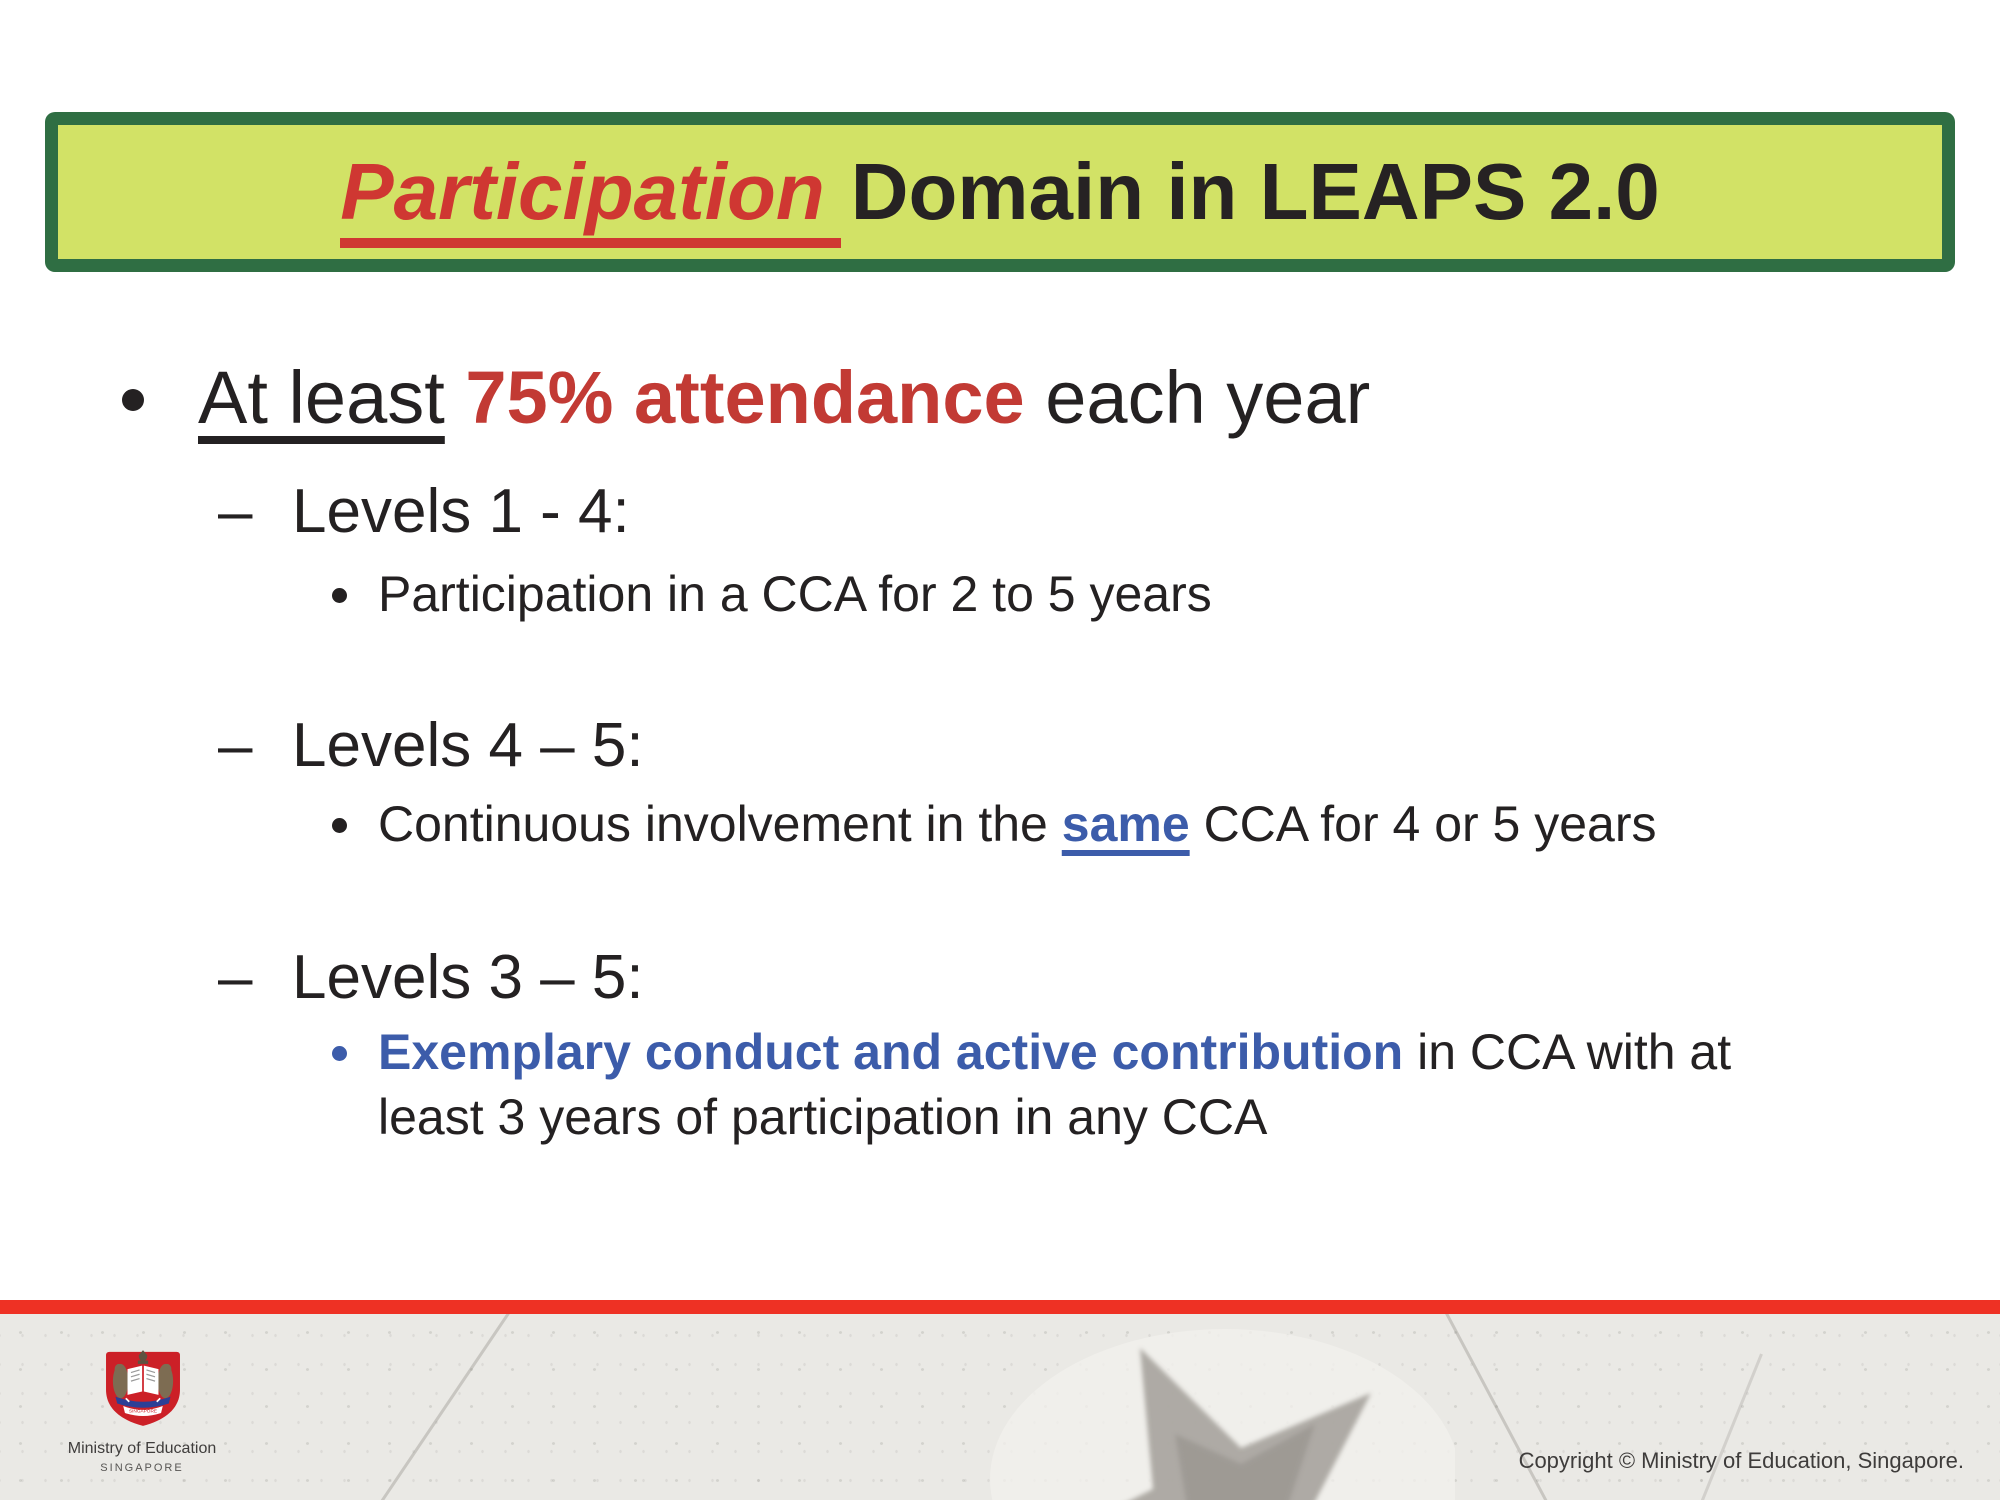  Describe the element at coordinates (461, 511) in the screenshot. I see `heading-levels-1-4-text: Levels 1 - 4:` at that location.